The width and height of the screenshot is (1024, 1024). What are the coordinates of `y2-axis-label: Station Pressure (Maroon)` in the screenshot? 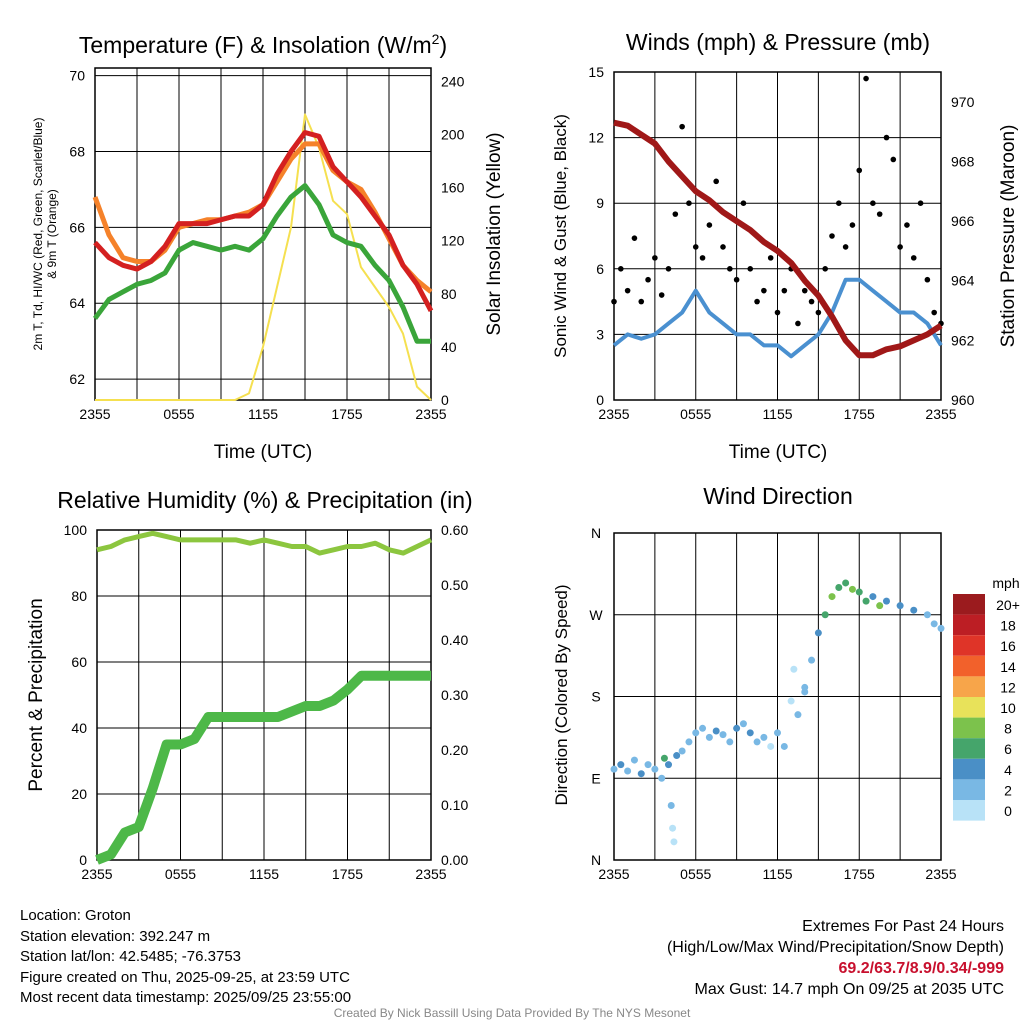 It's located at (1008, 236).